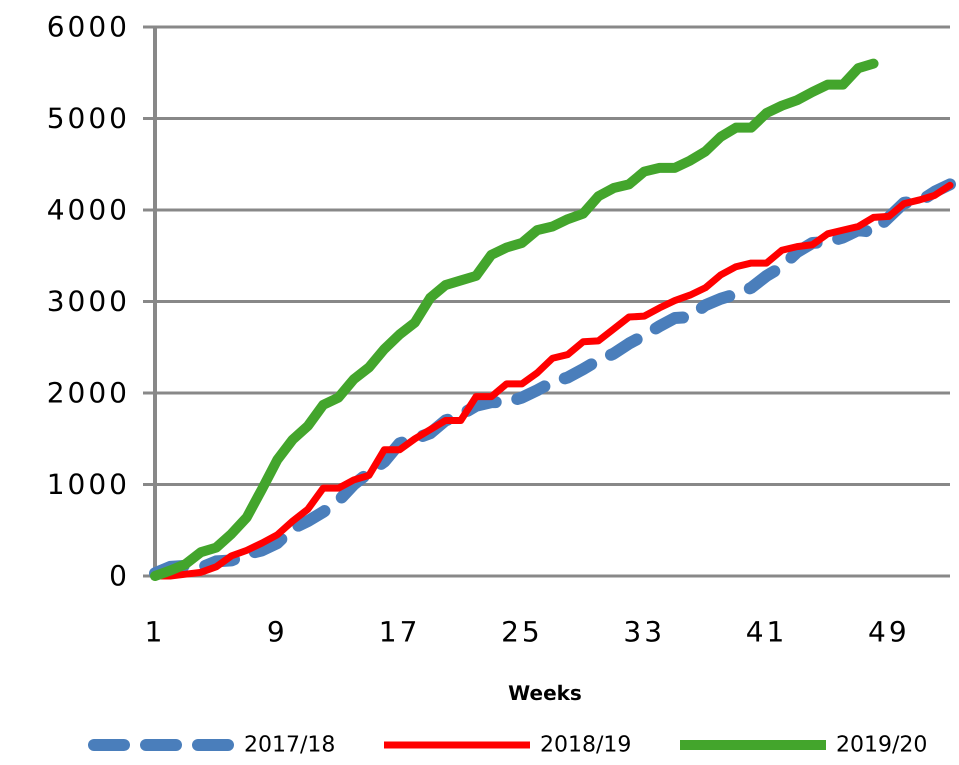 The image size is (959, 765). What do you see at coordinates (88, 301) in the screenshot?
I see `y-tick-label: 3000` at bounding box center [88, 301].